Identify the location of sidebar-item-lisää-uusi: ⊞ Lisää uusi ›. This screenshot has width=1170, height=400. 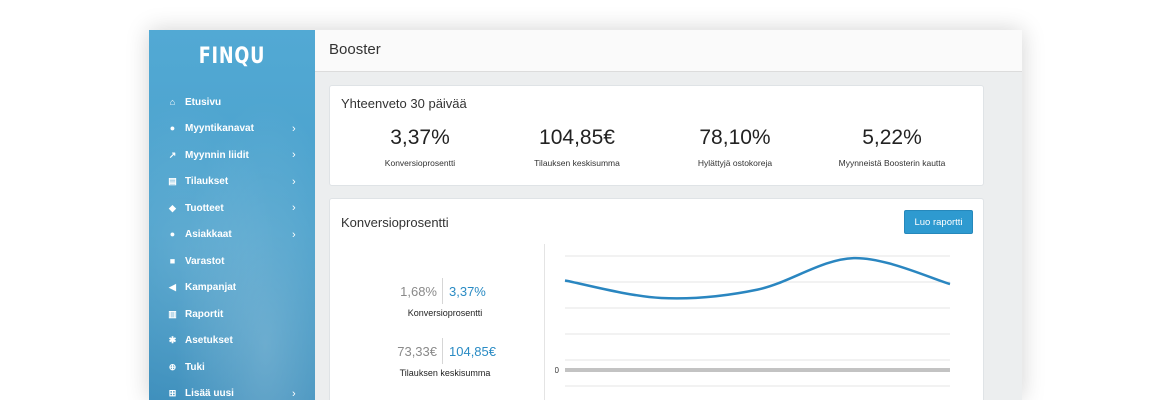
(232, 390).